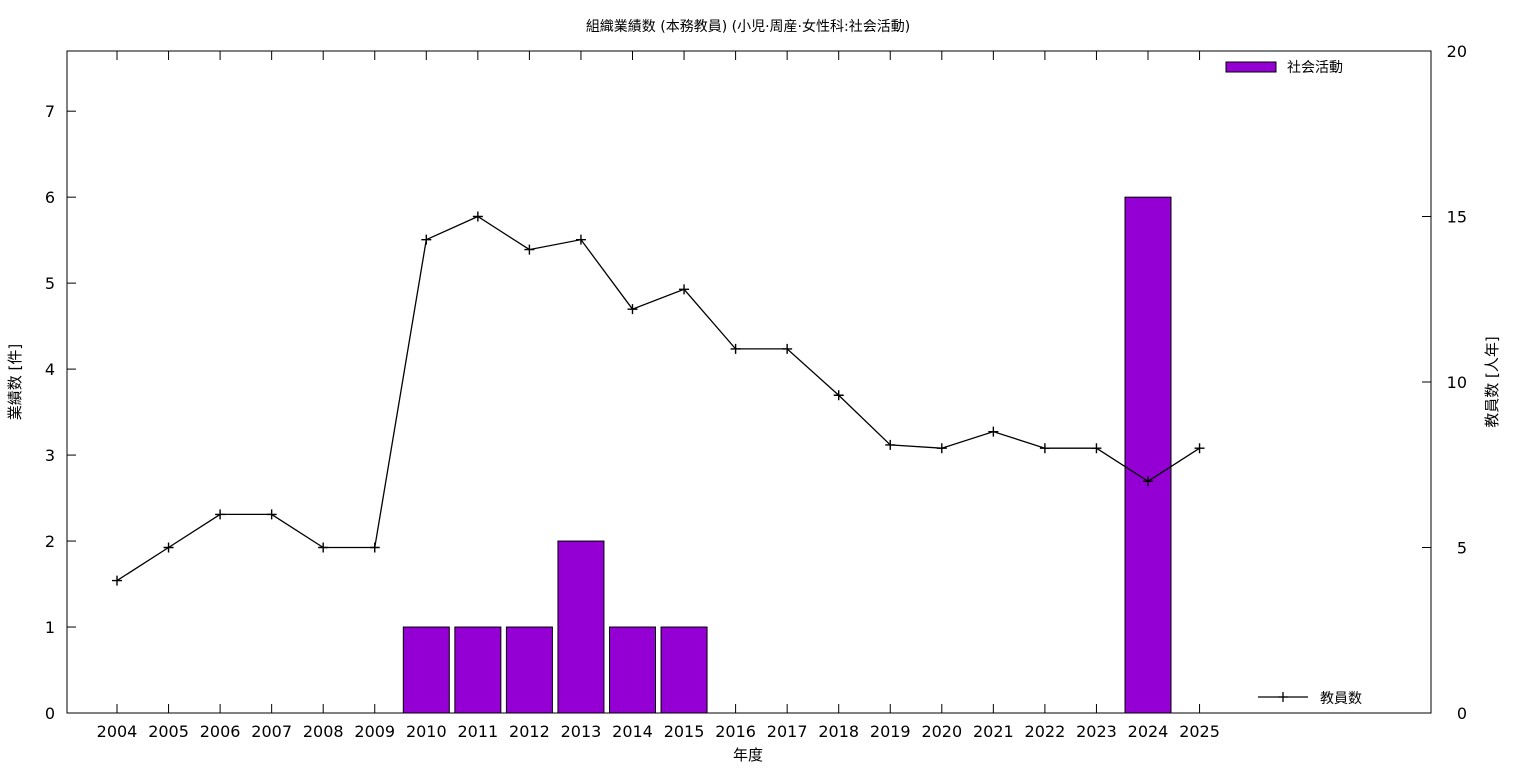 The width and height of the screenshot is (1536, 768). I want to click on x-axis-label: 年度, so click(748, 755).